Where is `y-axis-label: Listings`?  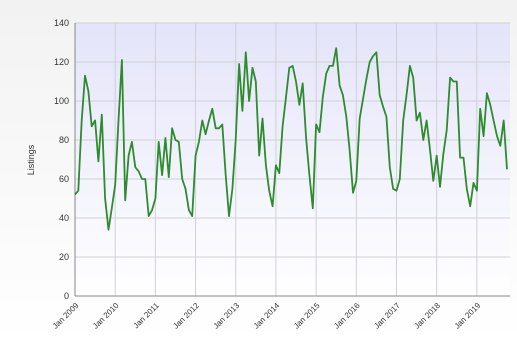 y-axis-label: Listings is located at coordinates (31, 159).